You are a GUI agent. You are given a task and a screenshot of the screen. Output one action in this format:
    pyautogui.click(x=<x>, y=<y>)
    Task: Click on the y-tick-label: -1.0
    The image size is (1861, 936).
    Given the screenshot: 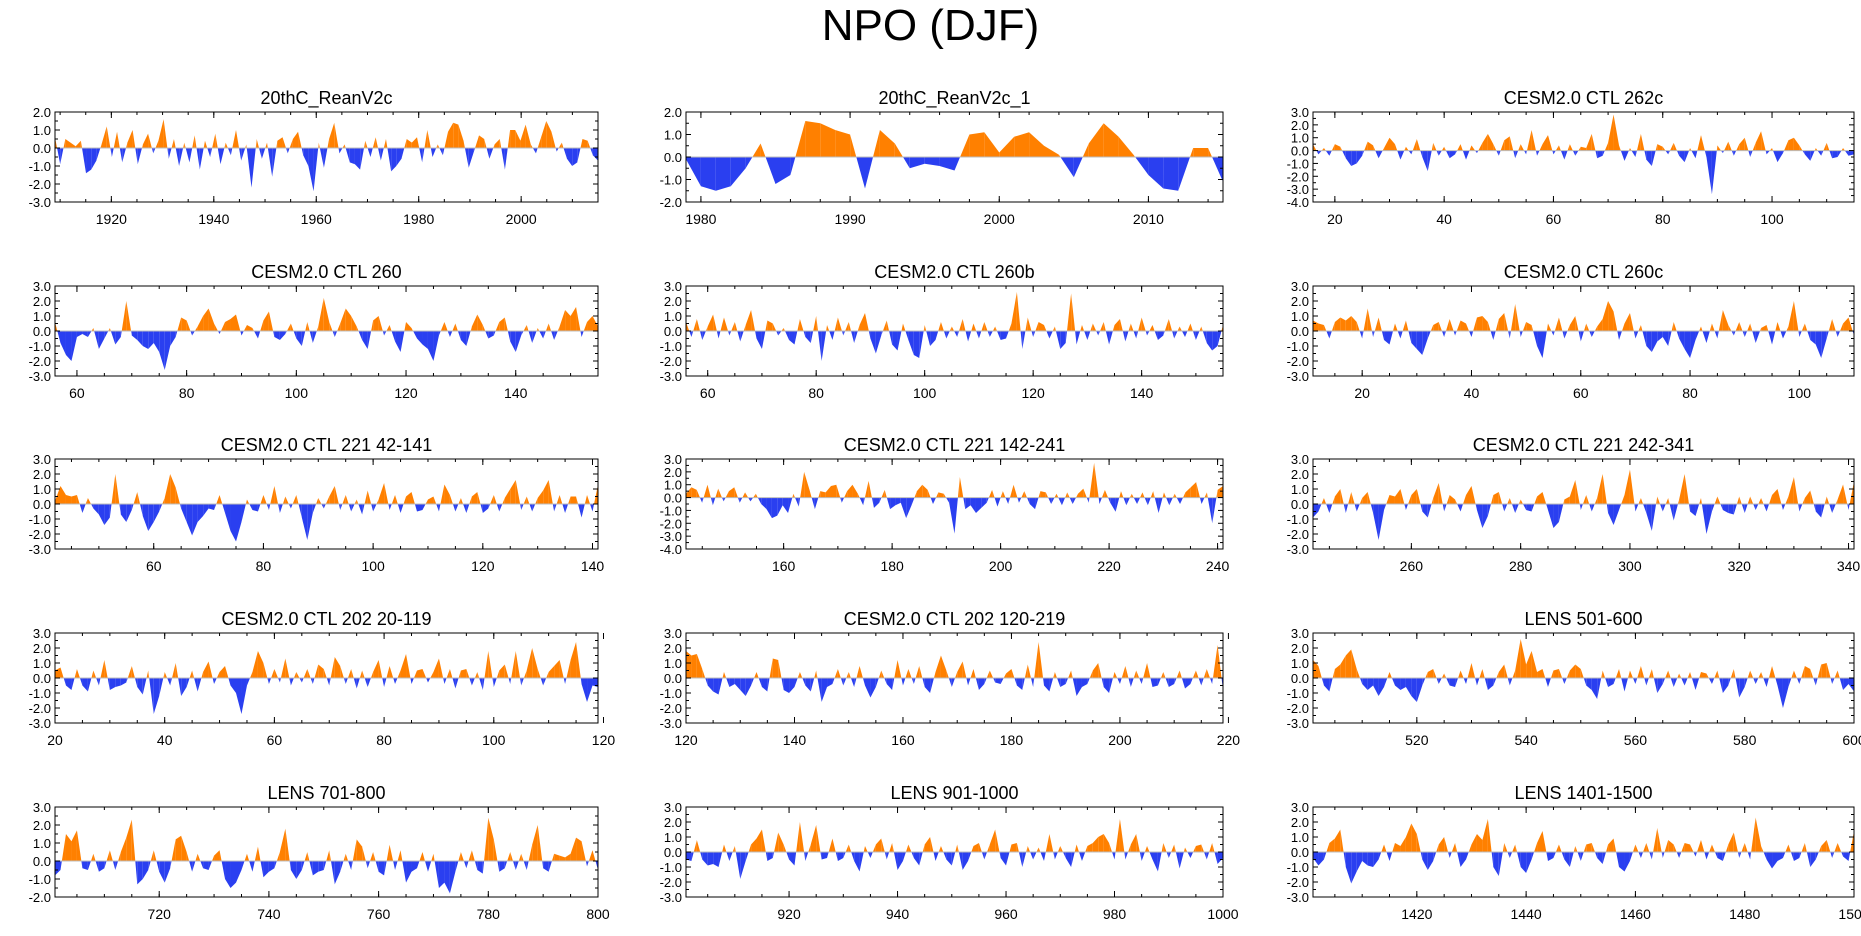 What is the action you would take?
    pyautogui.click(x=1298, y=867)
    